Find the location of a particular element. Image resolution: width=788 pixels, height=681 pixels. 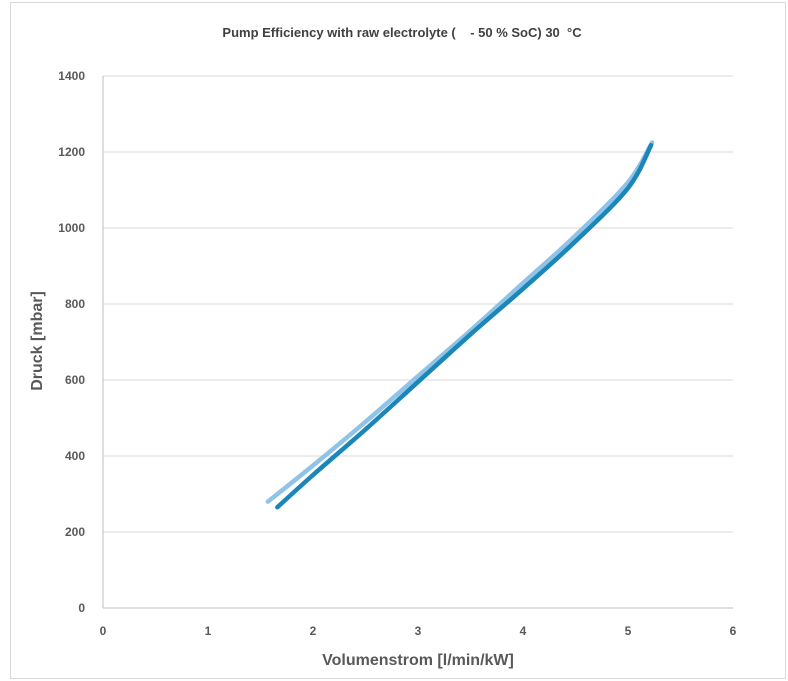

y-tick-label: 200 is located at coordinates (75, 532).